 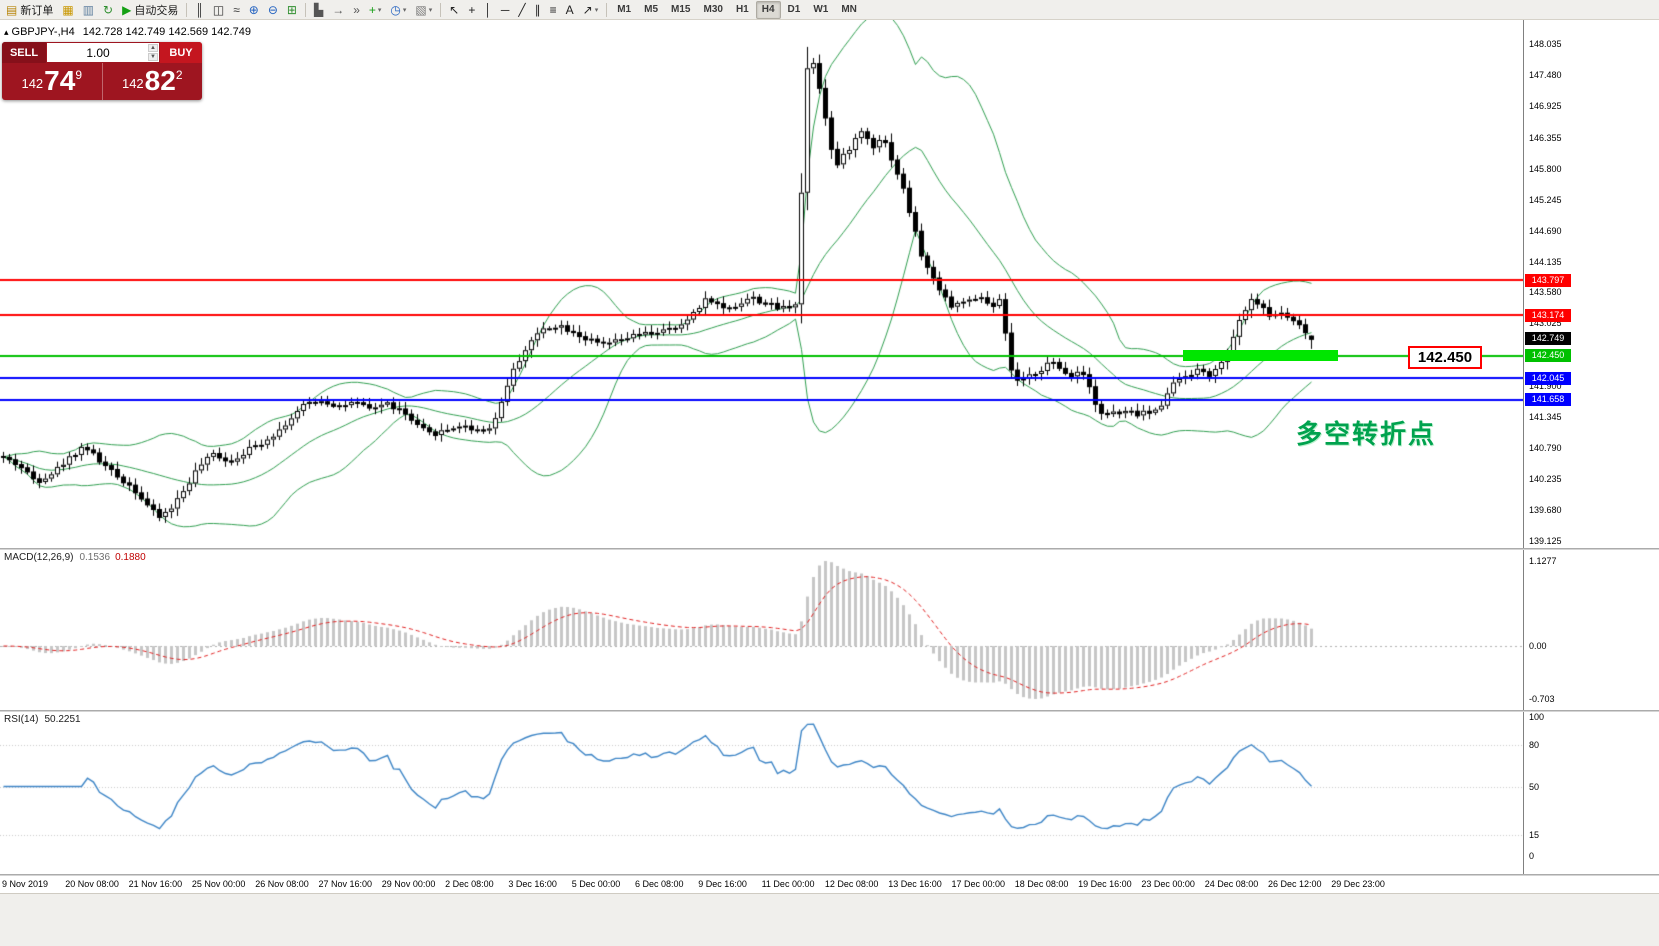 What do you see at coordinates (1545, 292) in the screenshot?
I see `axis-tick: 143.580` at bounding box center [1545, 292].